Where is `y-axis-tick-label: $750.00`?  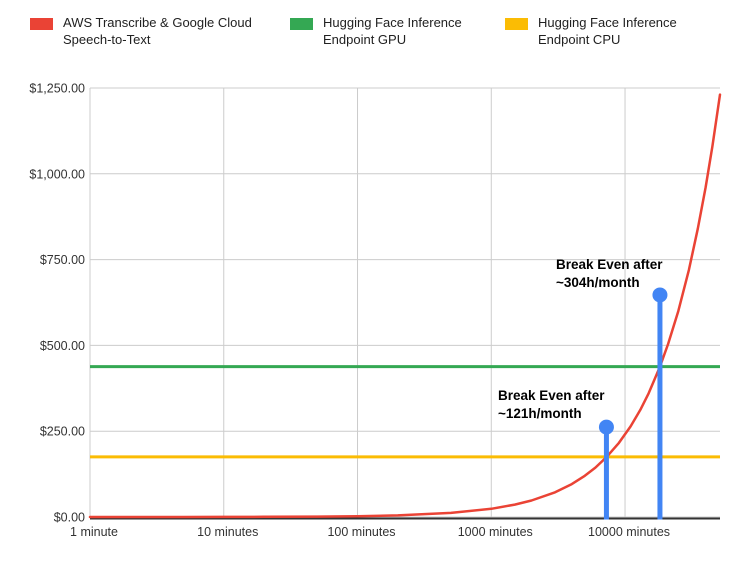
y-axis-tick-label: $750.00 is located at coordinates (62, 260).